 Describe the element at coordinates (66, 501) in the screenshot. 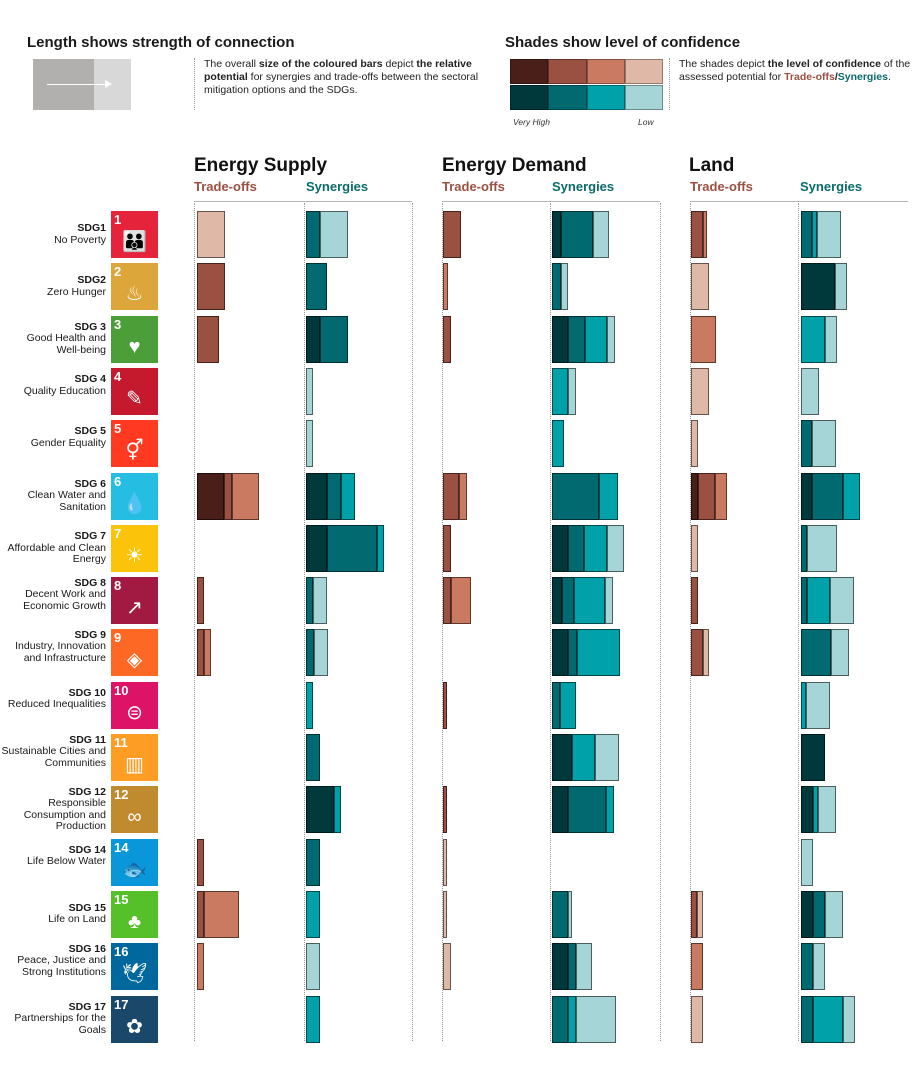

I see `sdg-name-label: Clean Water and Sanitation` at that location.